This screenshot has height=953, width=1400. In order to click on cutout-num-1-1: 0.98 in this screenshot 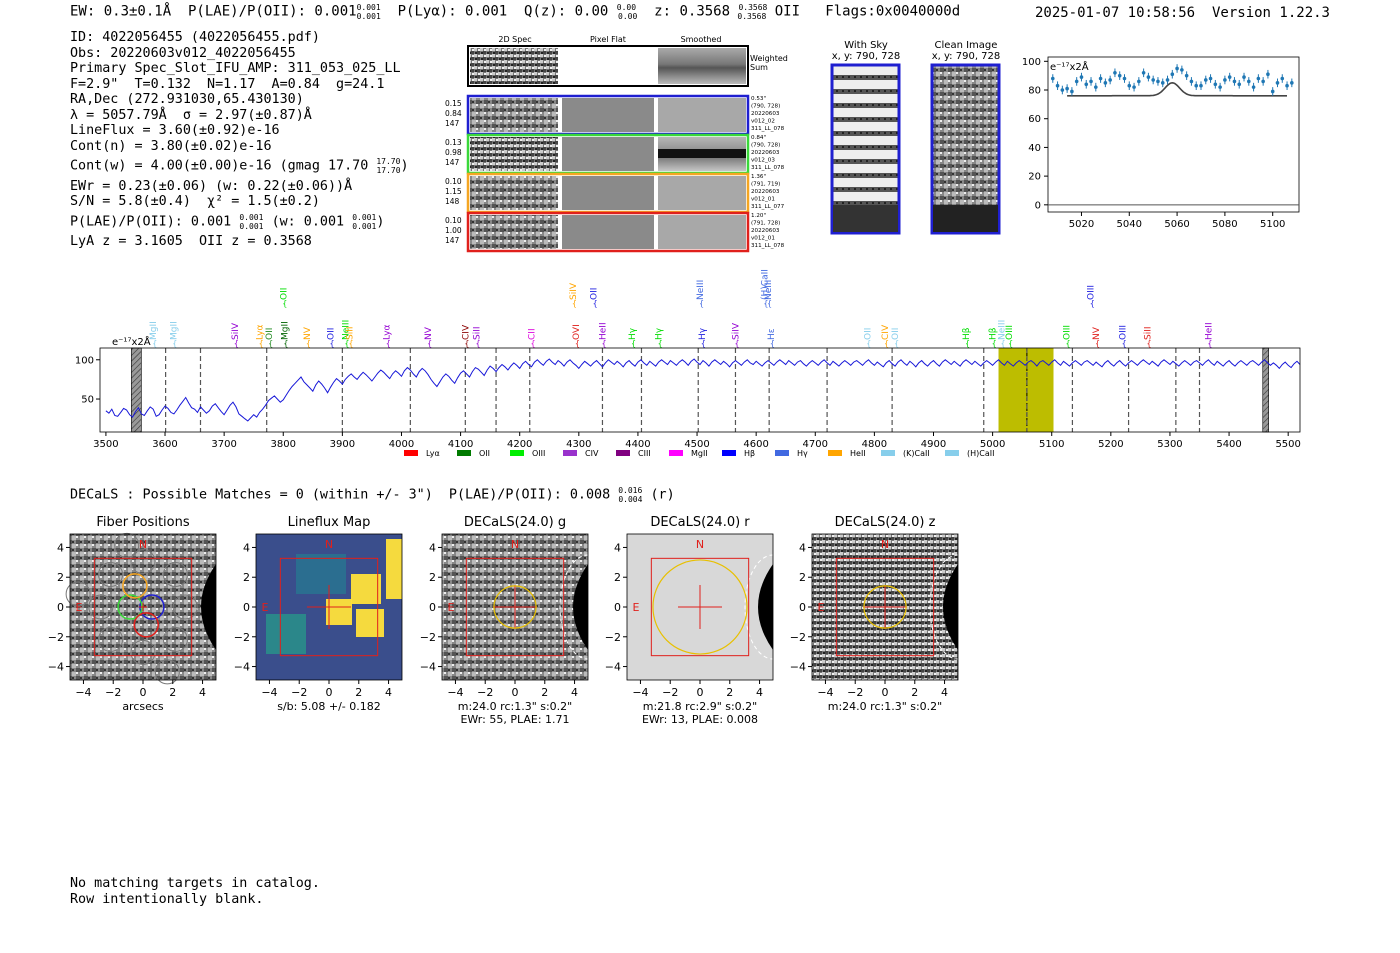, I will do `click(453, 152)`.